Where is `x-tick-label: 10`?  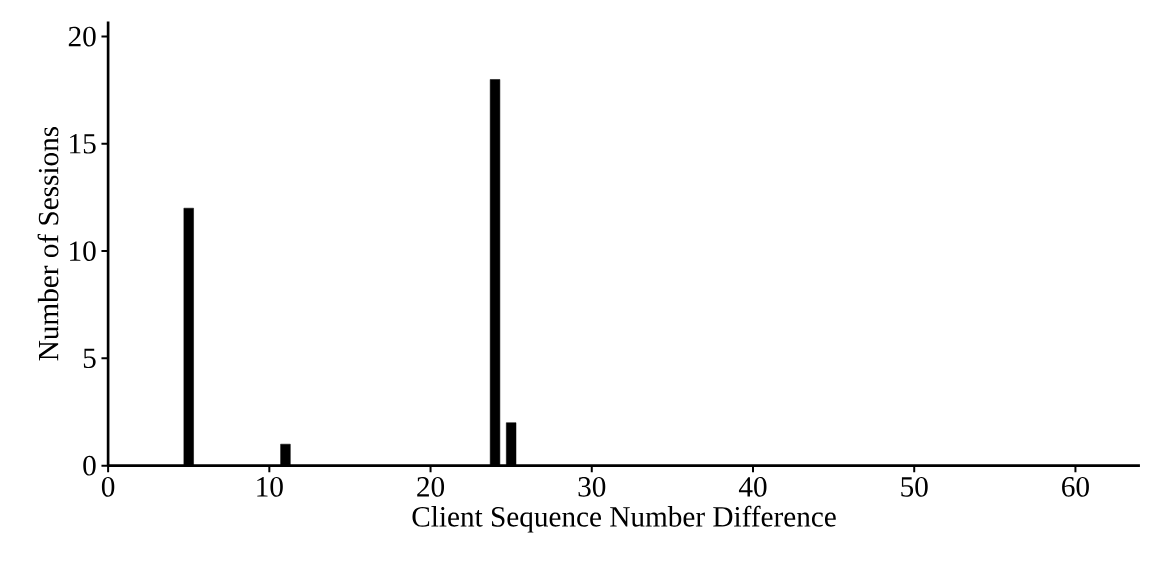
x-tick-label: 10 is located at coordinates (270, 487).